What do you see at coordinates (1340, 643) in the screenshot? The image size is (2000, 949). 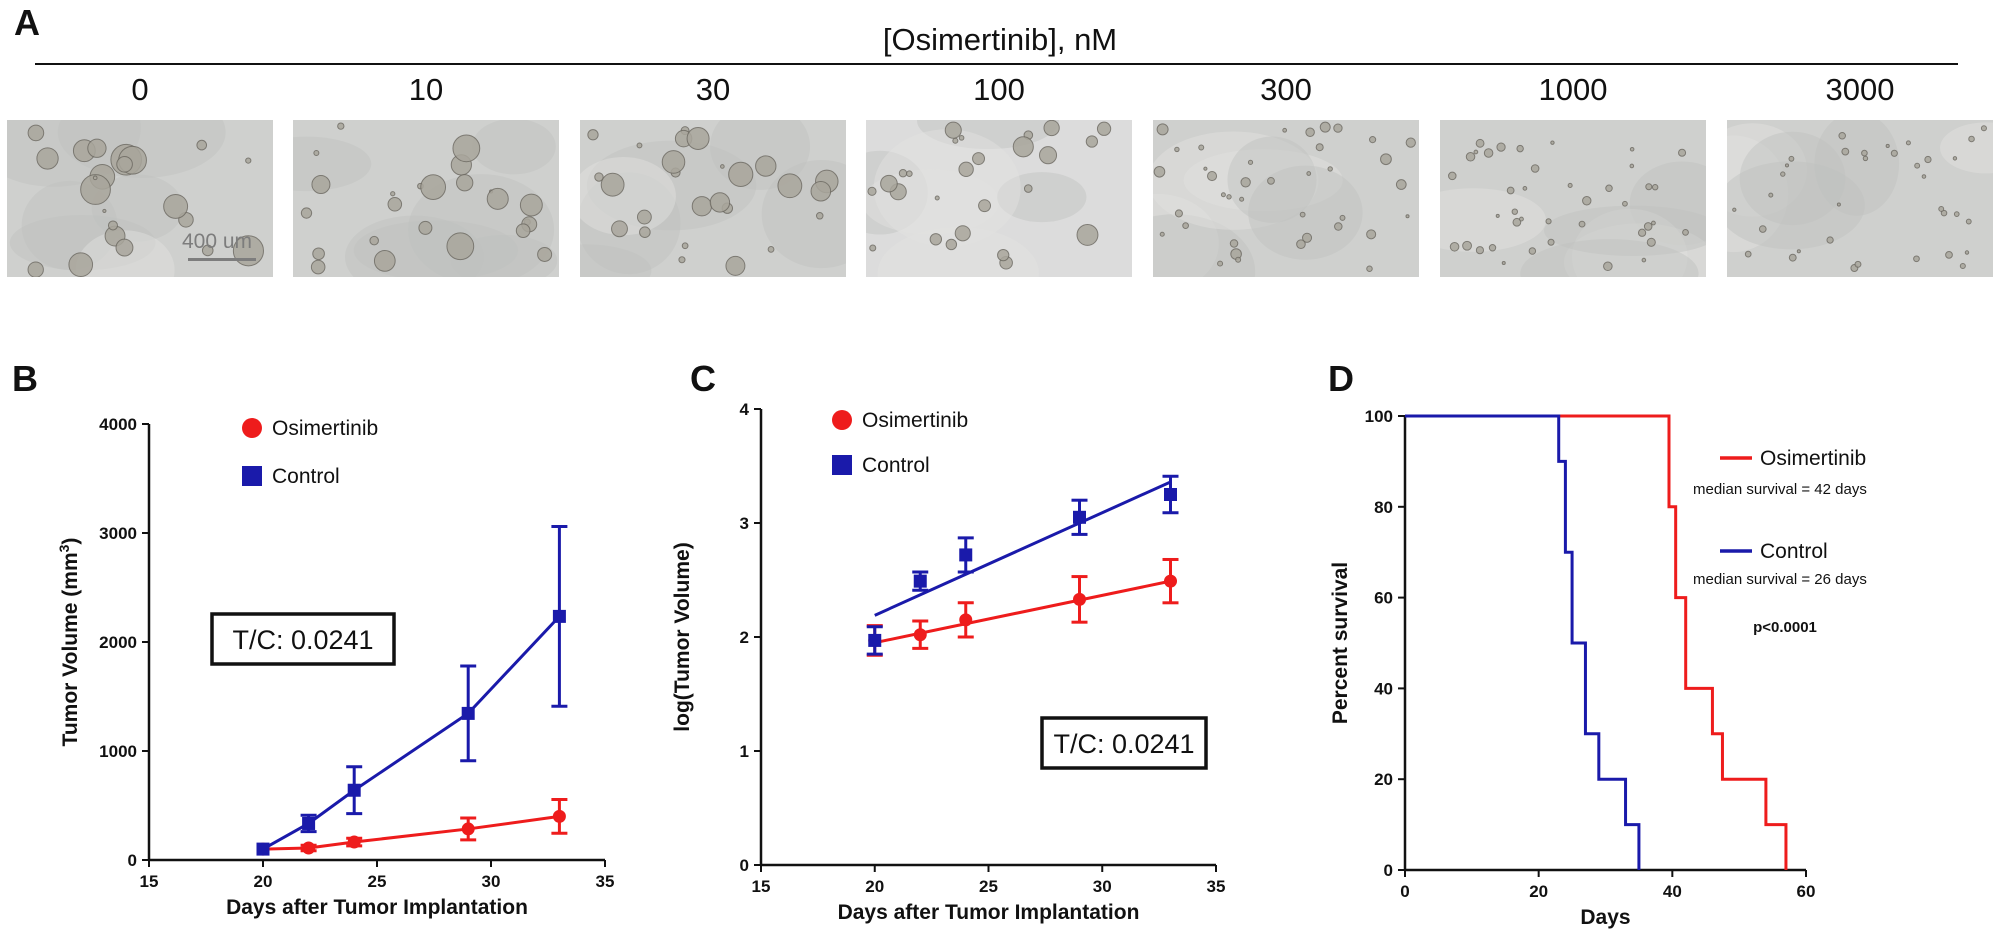 I see `y-axis-label-d: Percent survival` at bounding box center [1340, 643].